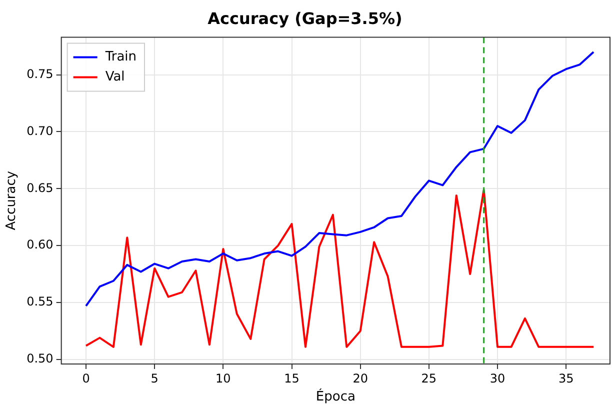 The width and height of the screenshot is (614, 405). What do you see at coordinates (86, 378) in the screenshot?
I see `x-tick-label: 0` at bounding box center [86, 378].